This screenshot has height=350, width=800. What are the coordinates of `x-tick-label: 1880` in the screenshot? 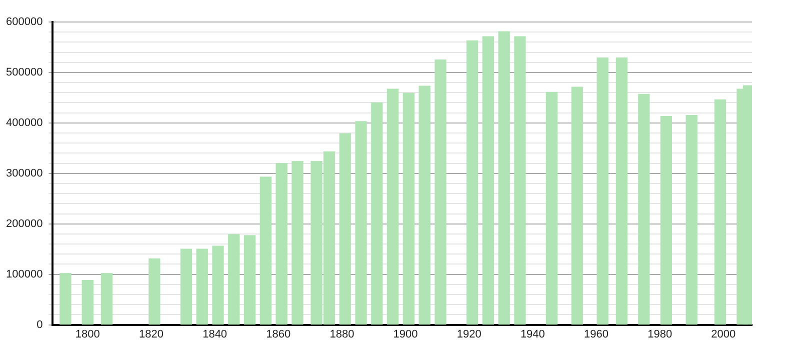 It's located at (342, 334).